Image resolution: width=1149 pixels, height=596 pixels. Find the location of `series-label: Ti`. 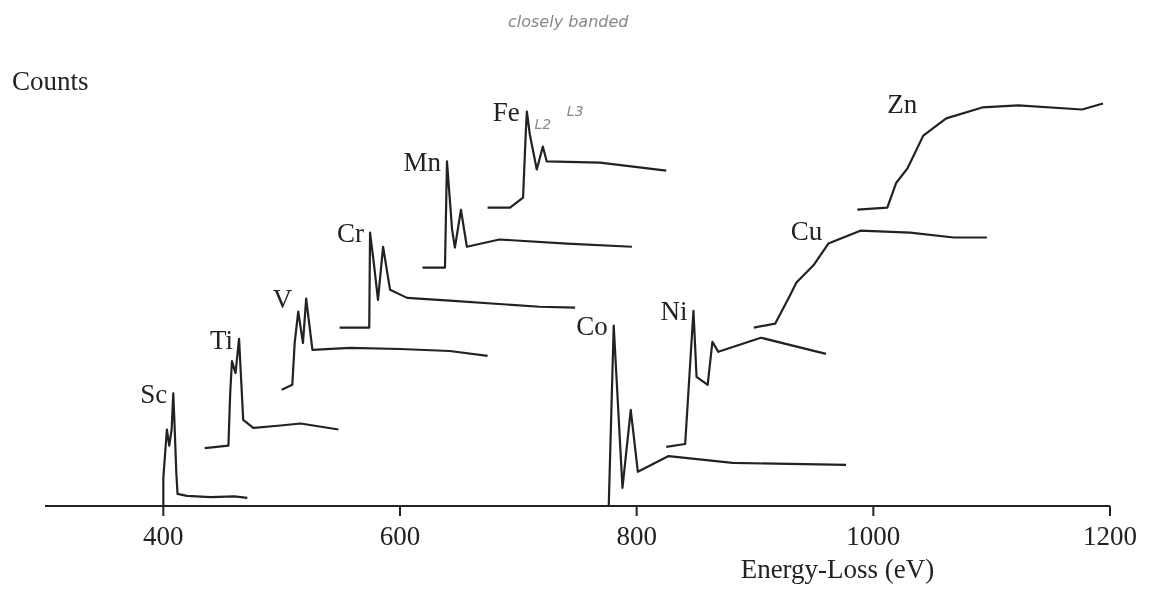

series-label: Ti is located at coordinates (222, 339).